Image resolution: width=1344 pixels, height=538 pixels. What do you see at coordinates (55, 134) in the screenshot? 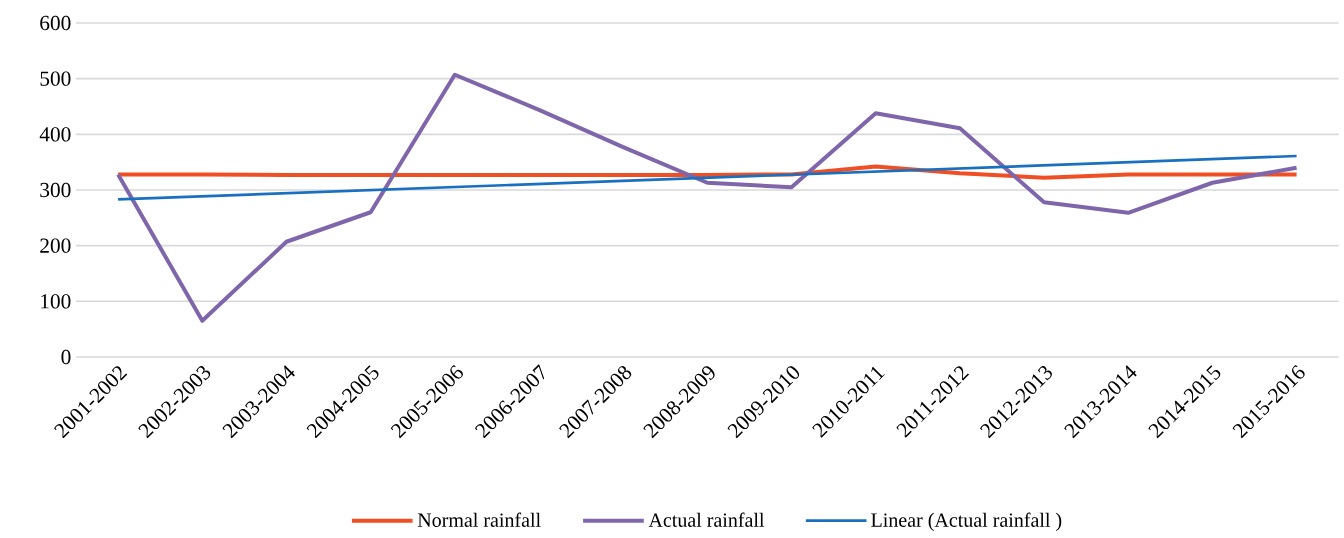
I see `y-tick-label: 400` at bounding box center [55, 134].